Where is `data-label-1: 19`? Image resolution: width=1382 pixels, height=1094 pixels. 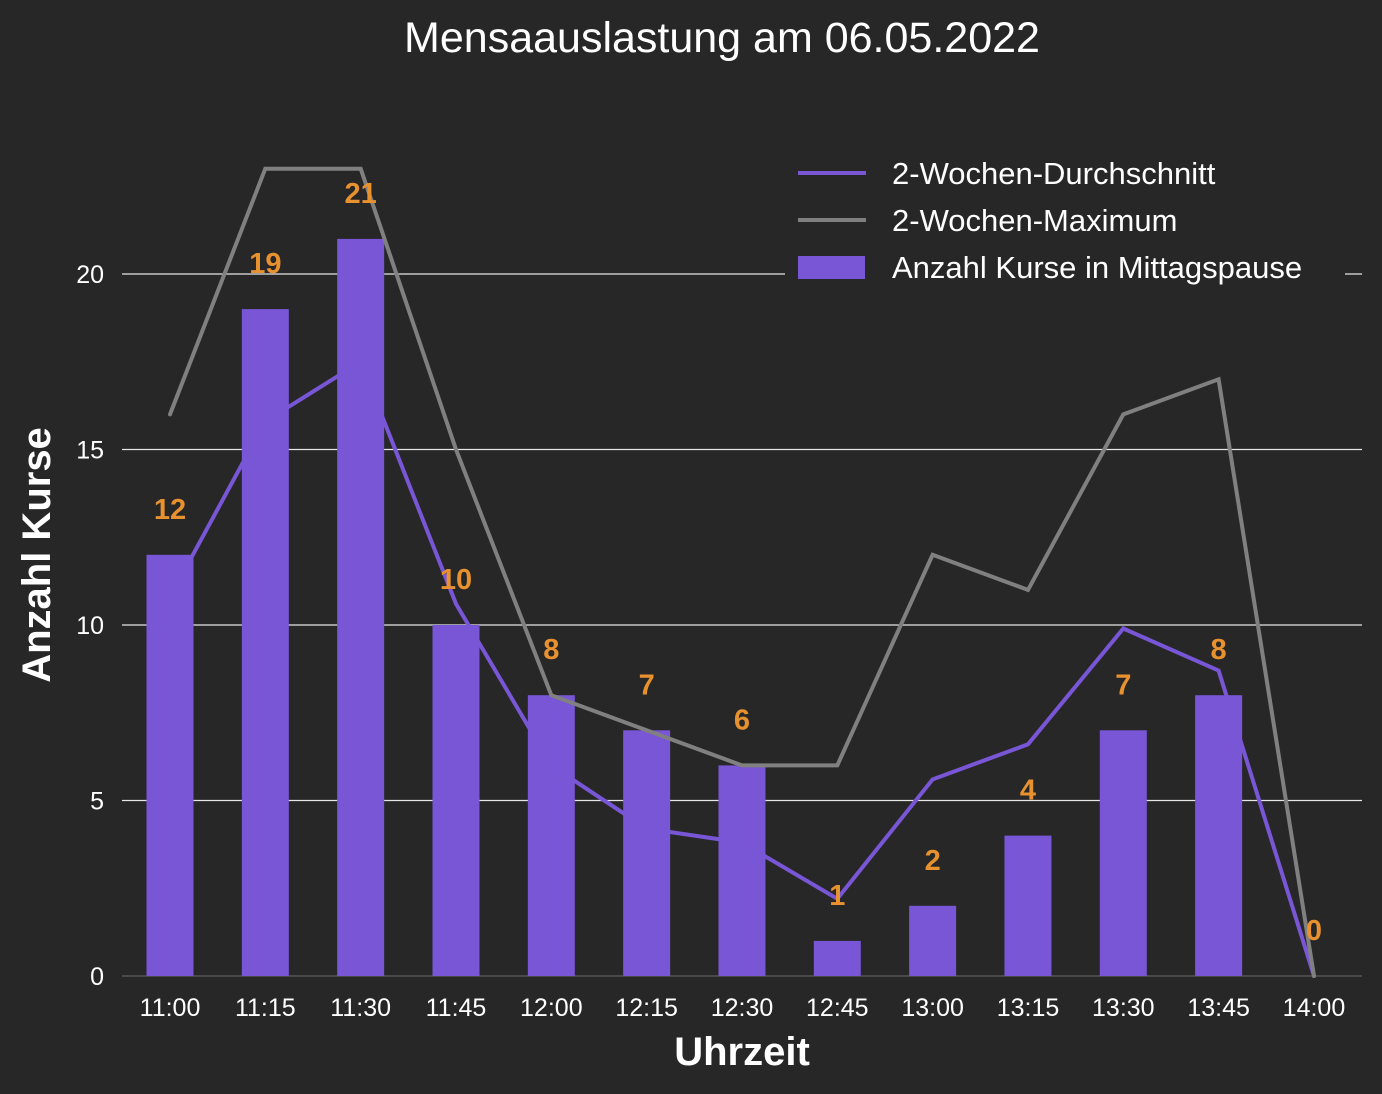 data-label-1: 19 is located at coordinates (265, 264).